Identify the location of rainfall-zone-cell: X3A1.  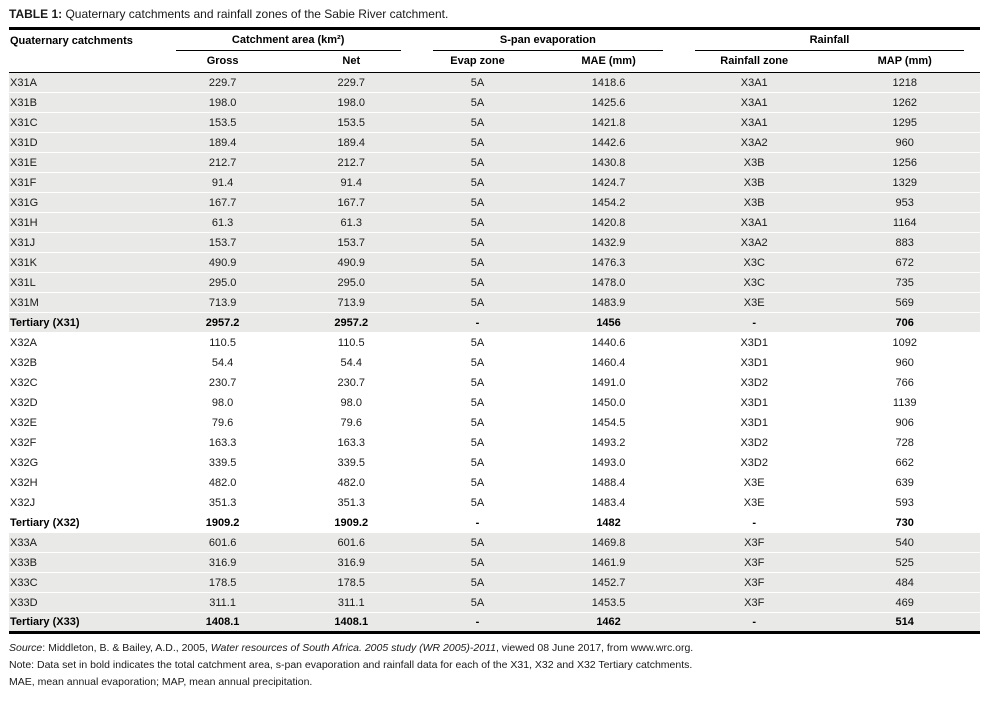
(754, 122).